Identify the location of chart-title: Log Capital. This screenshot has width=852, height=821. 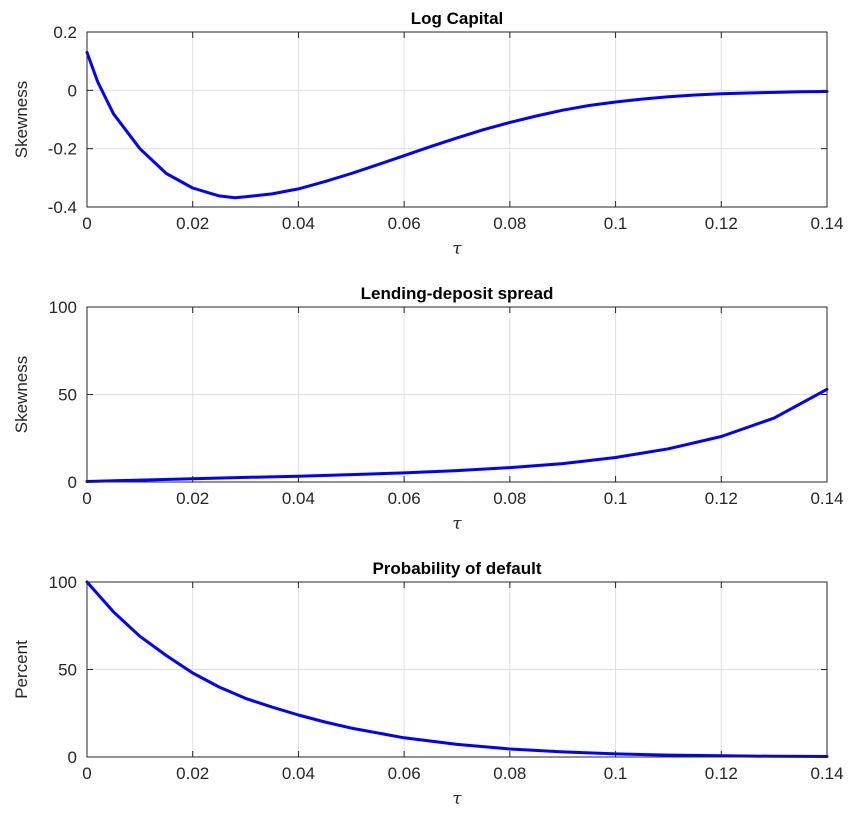
(457, 18).